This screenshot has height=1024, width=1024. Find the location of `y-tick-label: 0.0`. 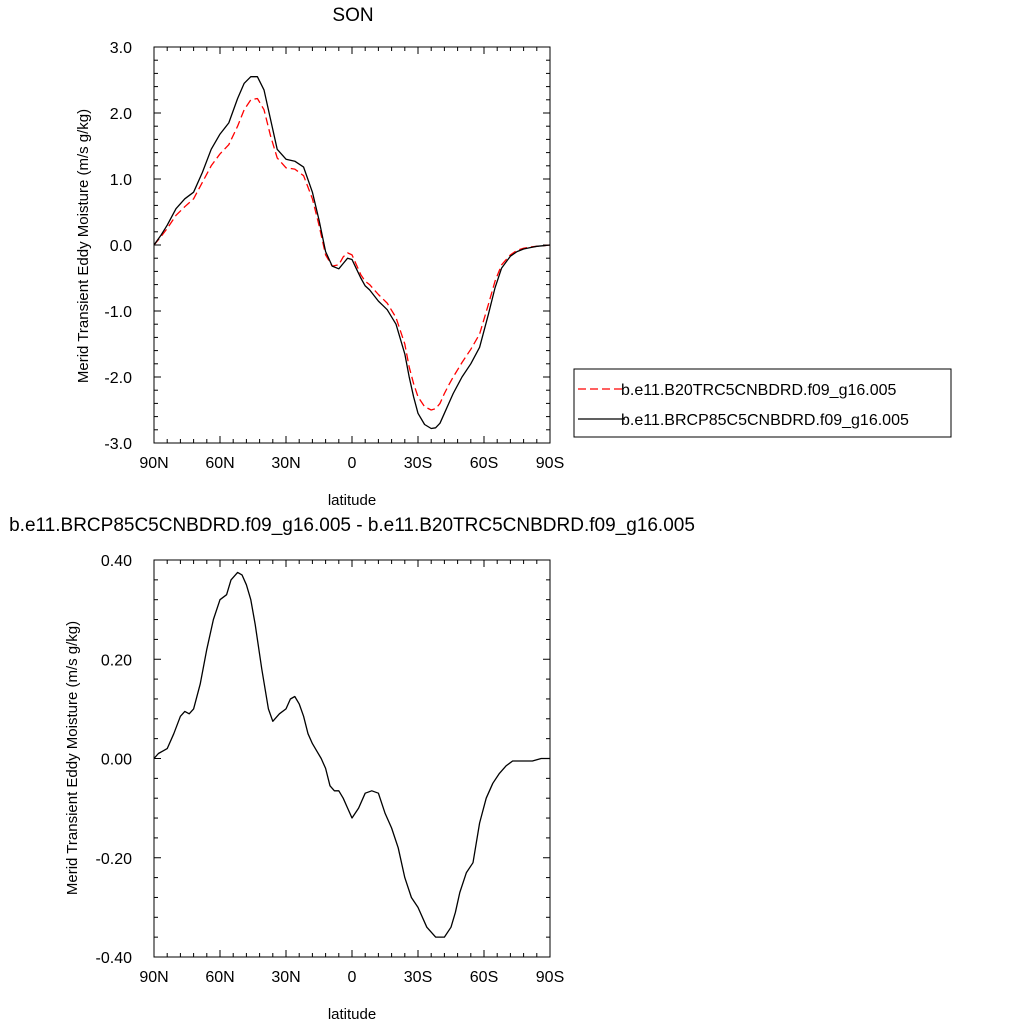

y-tick-label: 0.0 is located at coordinates (121, 246).